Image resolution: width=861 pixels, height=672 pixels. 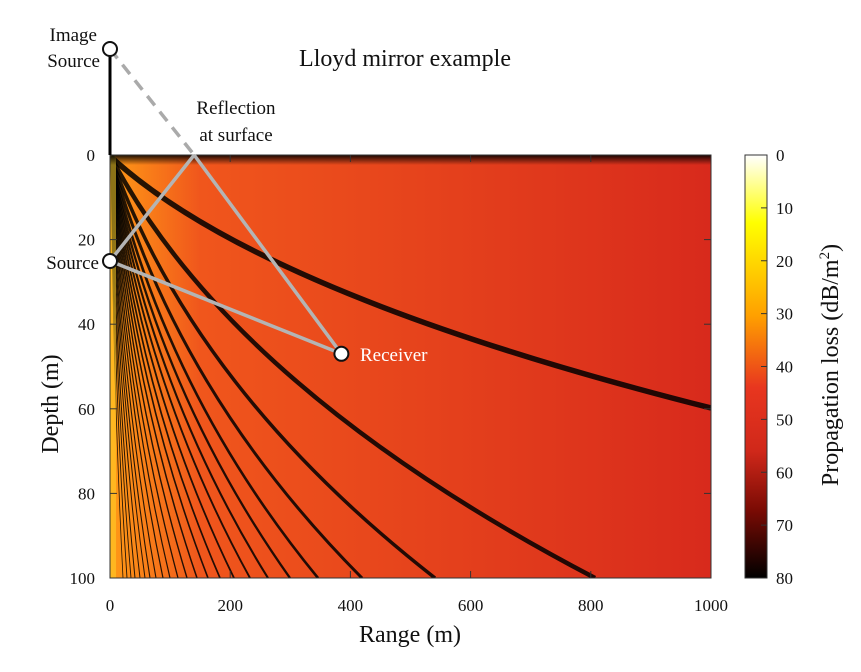 What do you see at coordinates (394, 355) in the screenshot?
I see `receiver-label: Receiver` at bounding box center [394, 355].